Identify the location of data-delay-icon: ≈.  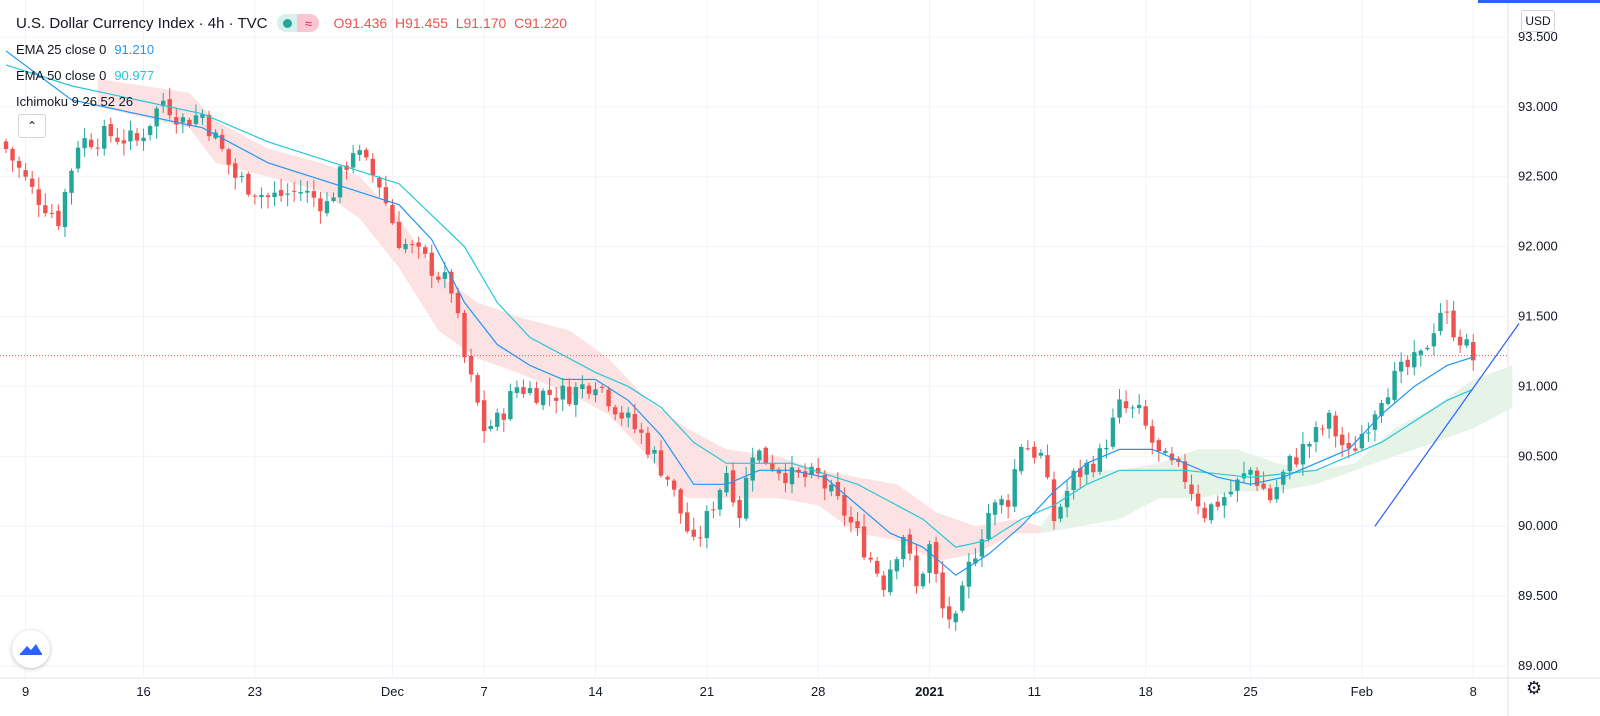
(308, 23).